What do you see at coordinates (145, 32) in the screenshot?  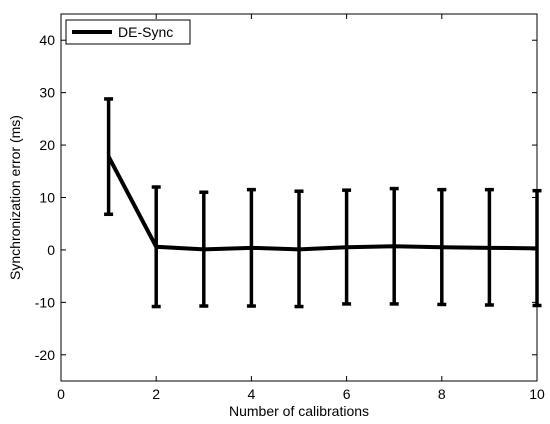 I see `legend-label: DE-Sync` at bounding box center [145, 32].